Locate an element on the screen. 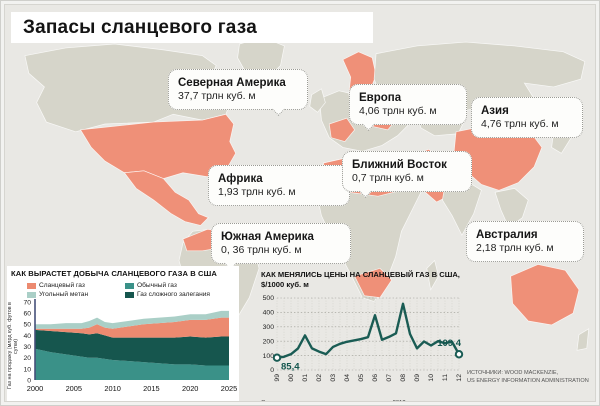 This screenshot has width=600, height=406. callout-asia: Азия 4,76 трлн куб. м is located at coordinates (527, 117).